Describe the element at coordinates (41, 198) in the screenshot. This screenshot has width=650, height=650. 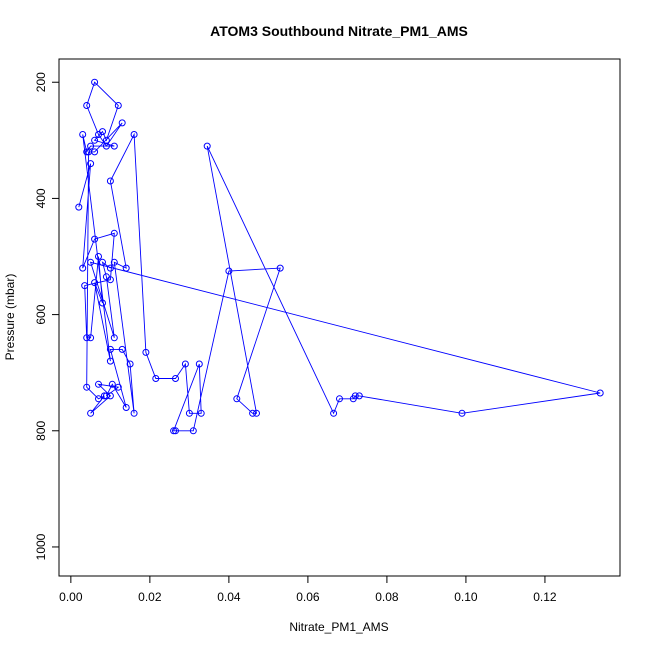
I see `y-tick-label: 400` at that location.